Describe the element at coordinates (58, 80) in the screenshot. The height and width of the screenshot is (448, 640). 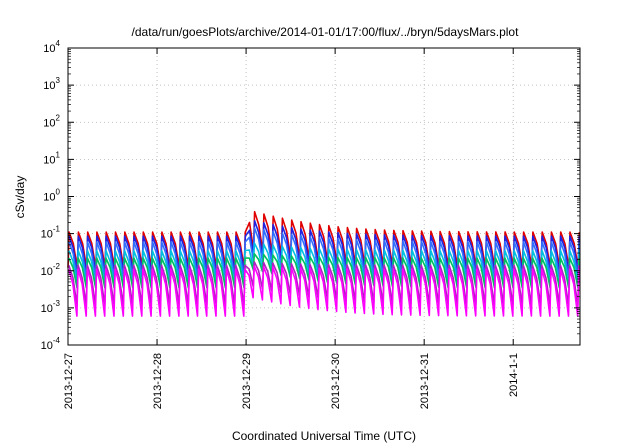
I see `y-tick-exponent: 3` at that location.